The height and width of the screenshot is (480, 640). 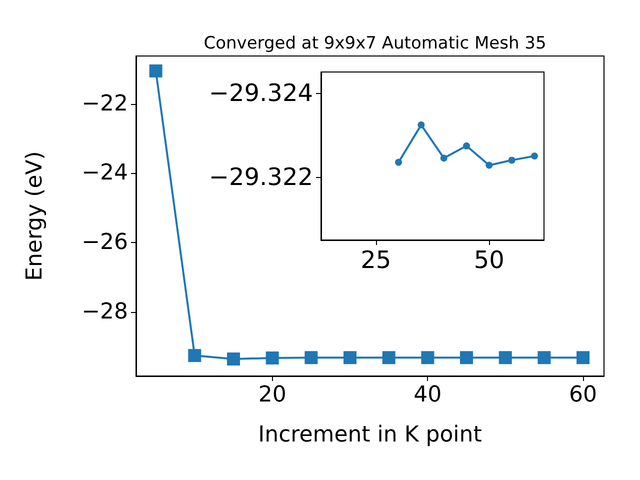 I want to click on y-tick-label: −22, so click(x=105, y=103).